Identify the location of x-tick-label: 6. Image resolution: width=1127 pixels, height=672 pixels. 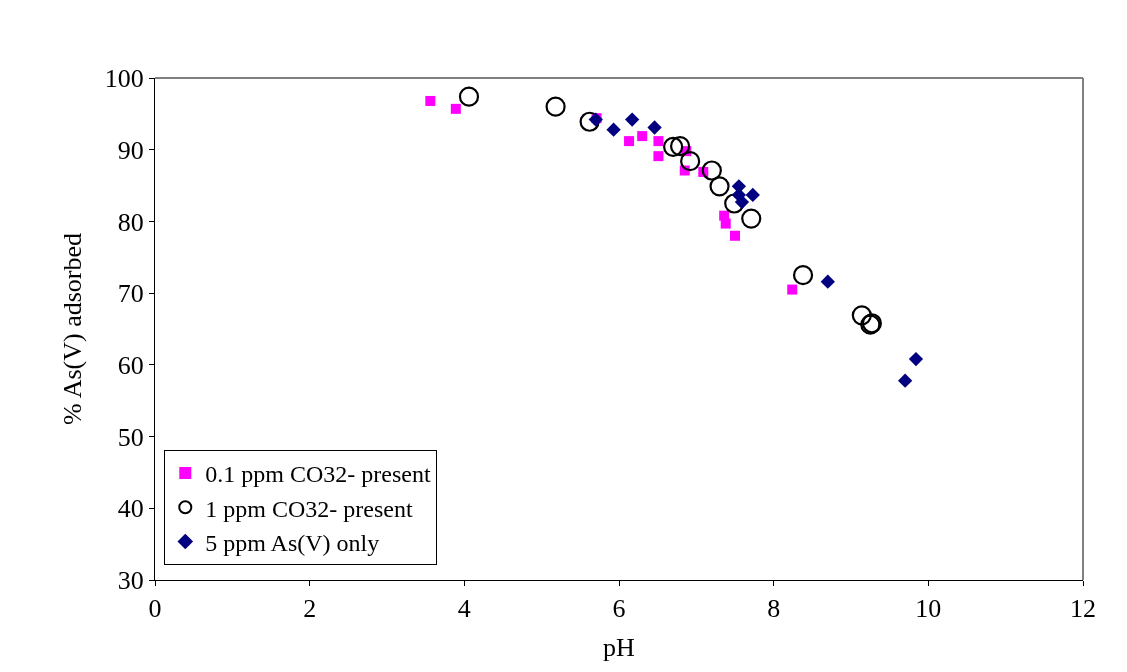
(619, 609).